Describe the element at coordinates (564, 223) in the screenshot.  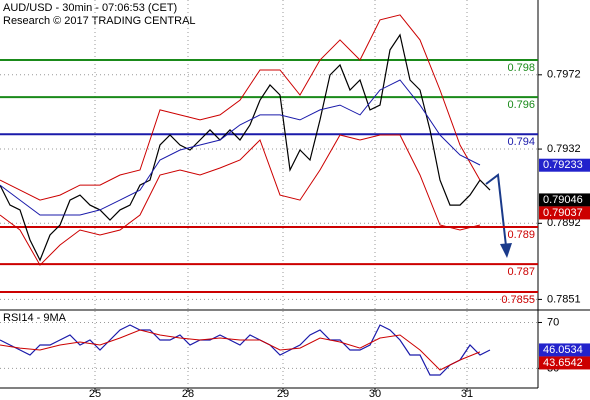
I see `y-tick-label: 0.7892` at that location.